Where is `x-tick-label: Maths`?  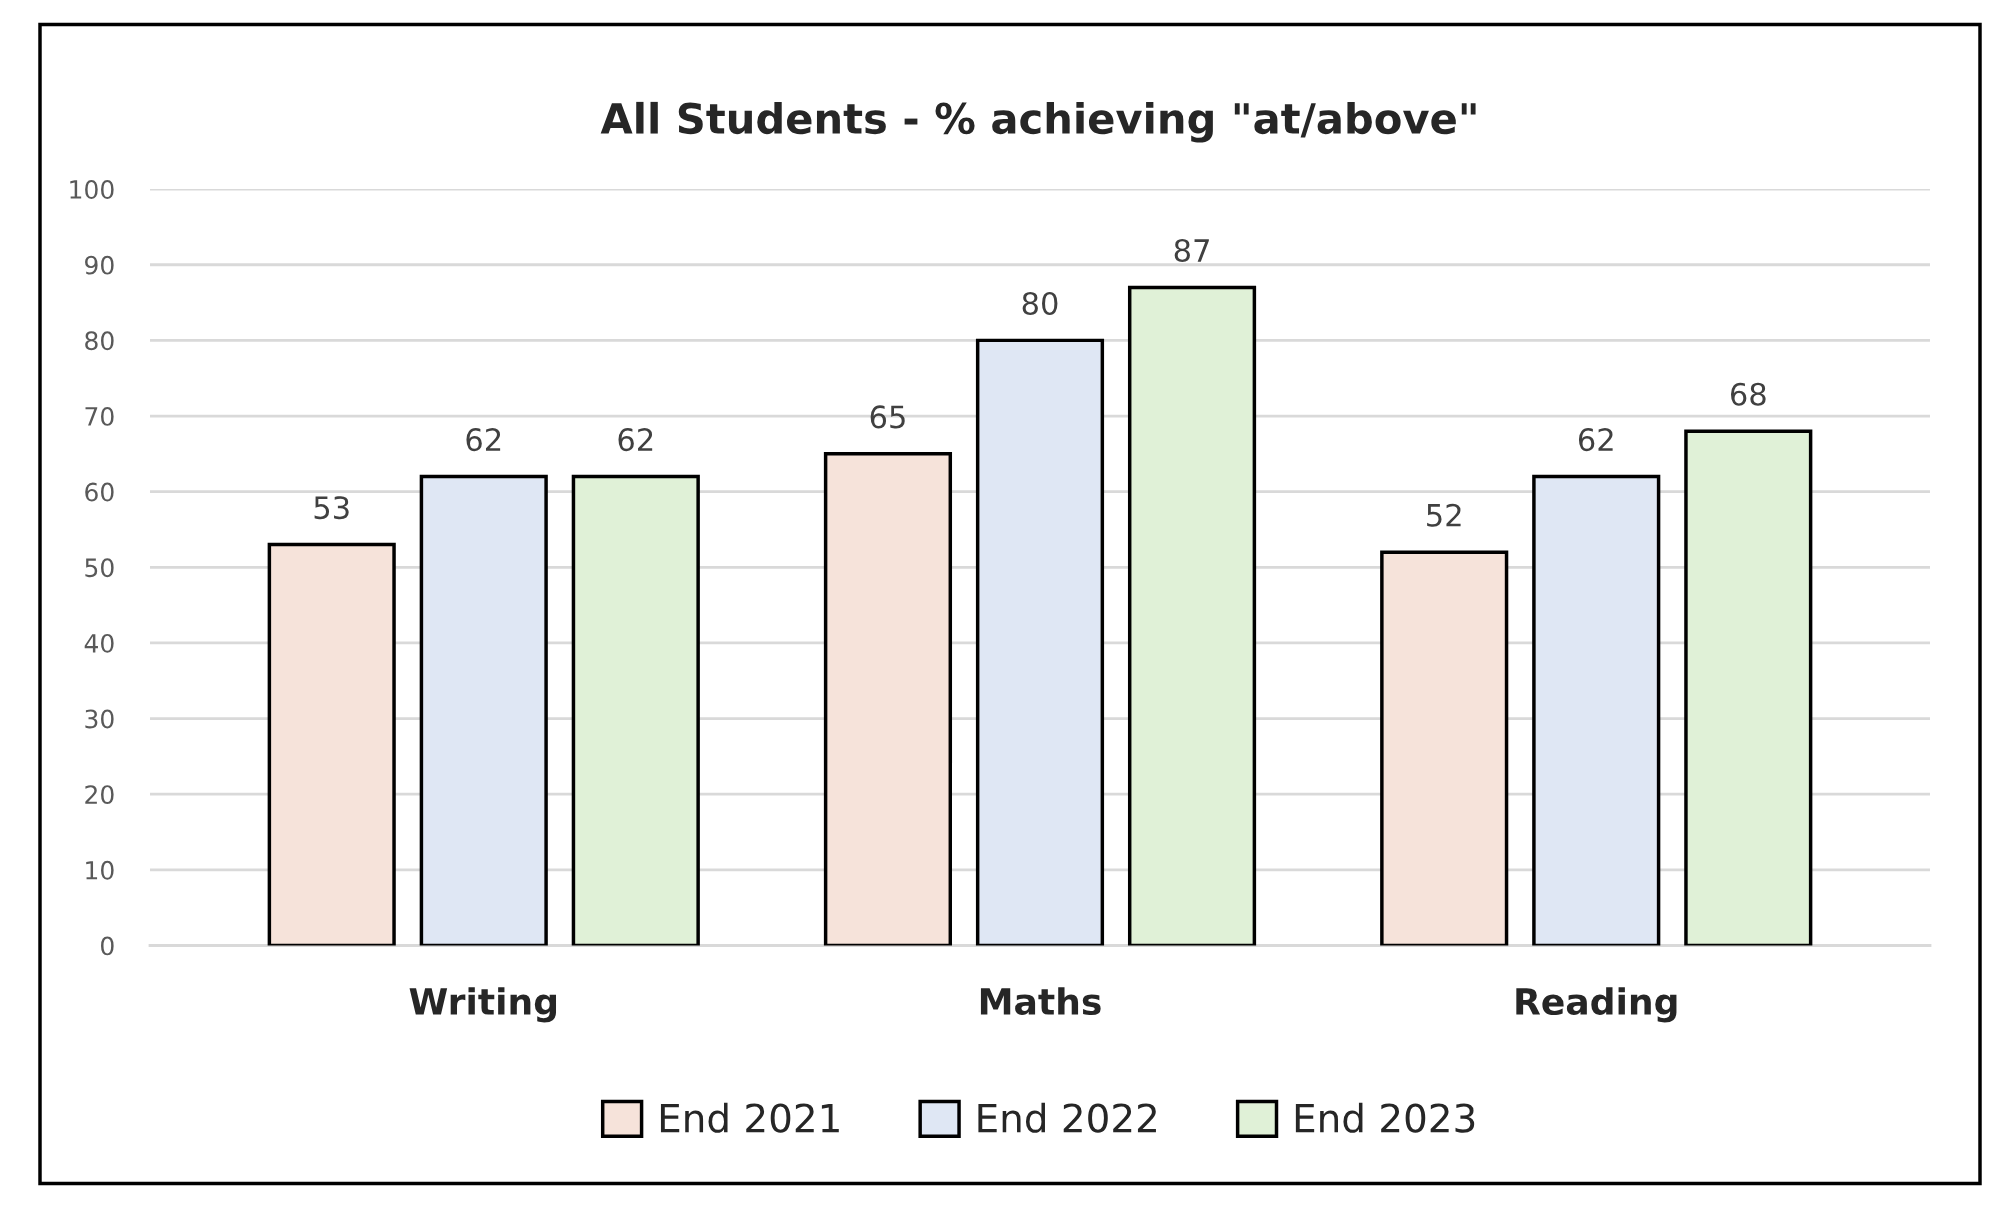 x-tick-label: Maths is located at coordinates (1040, 1001).